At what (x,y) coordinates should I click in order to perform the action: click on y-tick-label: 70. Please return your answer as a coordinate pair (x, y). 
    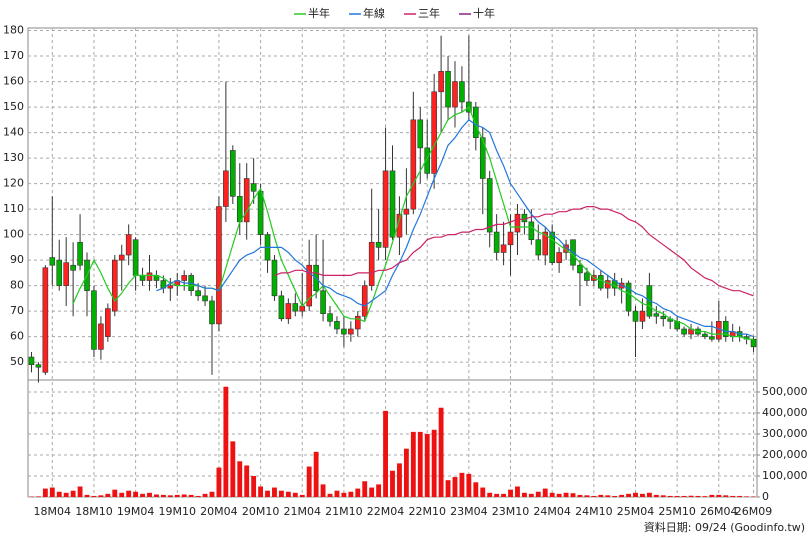
    Looking at the image, I should click on (17, 310).